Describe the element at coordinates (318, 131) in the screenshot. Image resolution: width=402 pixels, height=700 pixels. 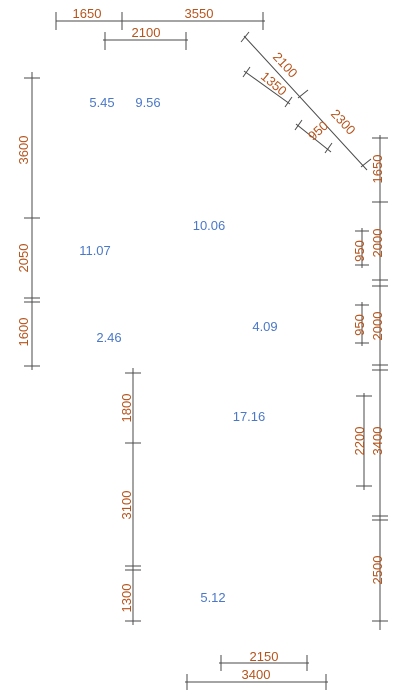
I see `dim-label-diag-950: 950` at that location.